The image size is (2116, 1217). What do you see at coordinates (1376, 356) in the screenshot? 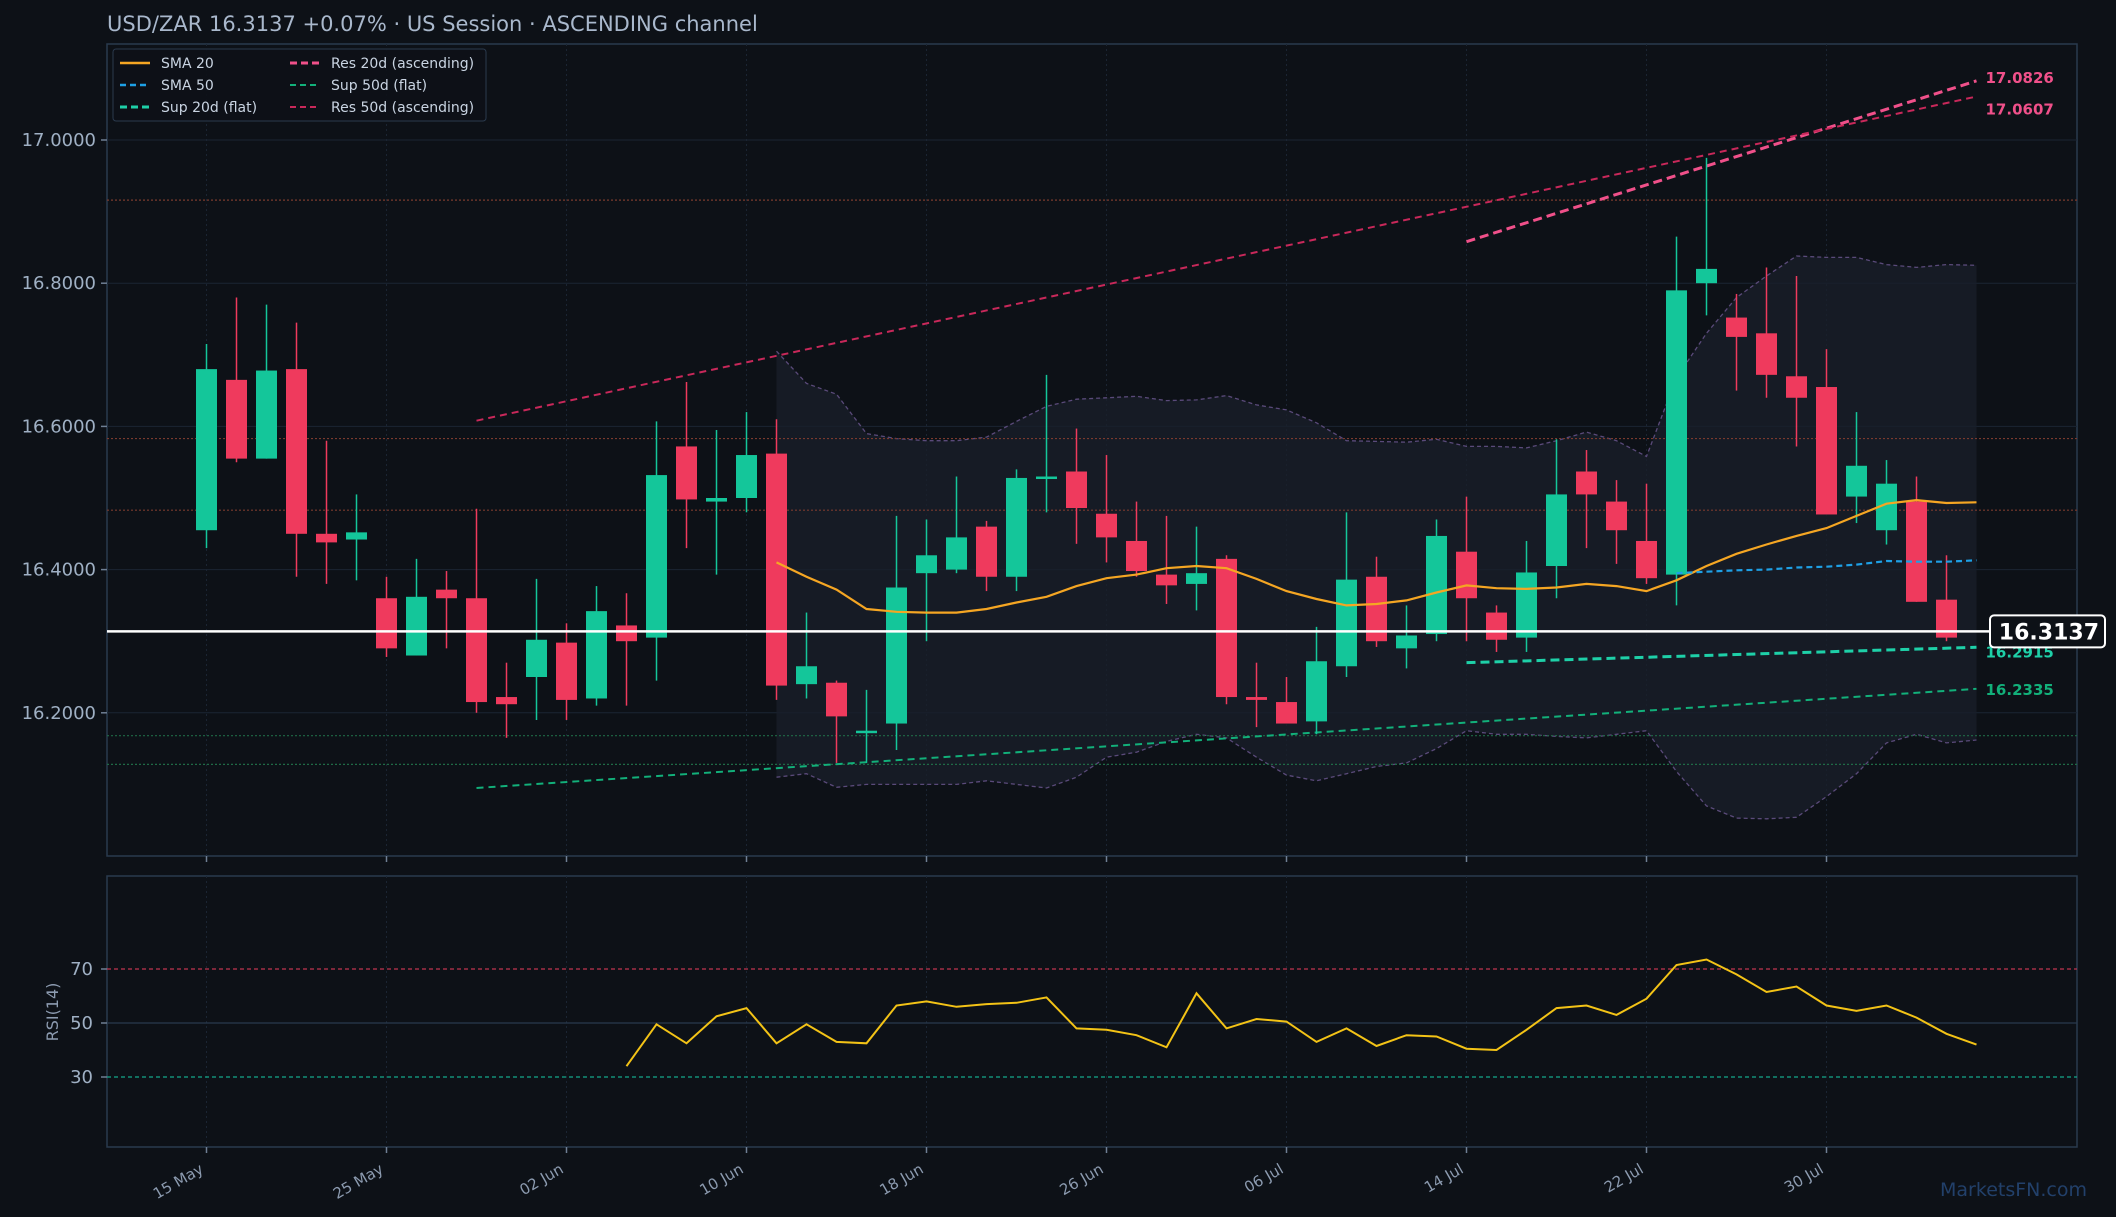
I see `bollinger-upper` at bounding box center [1376, 356].